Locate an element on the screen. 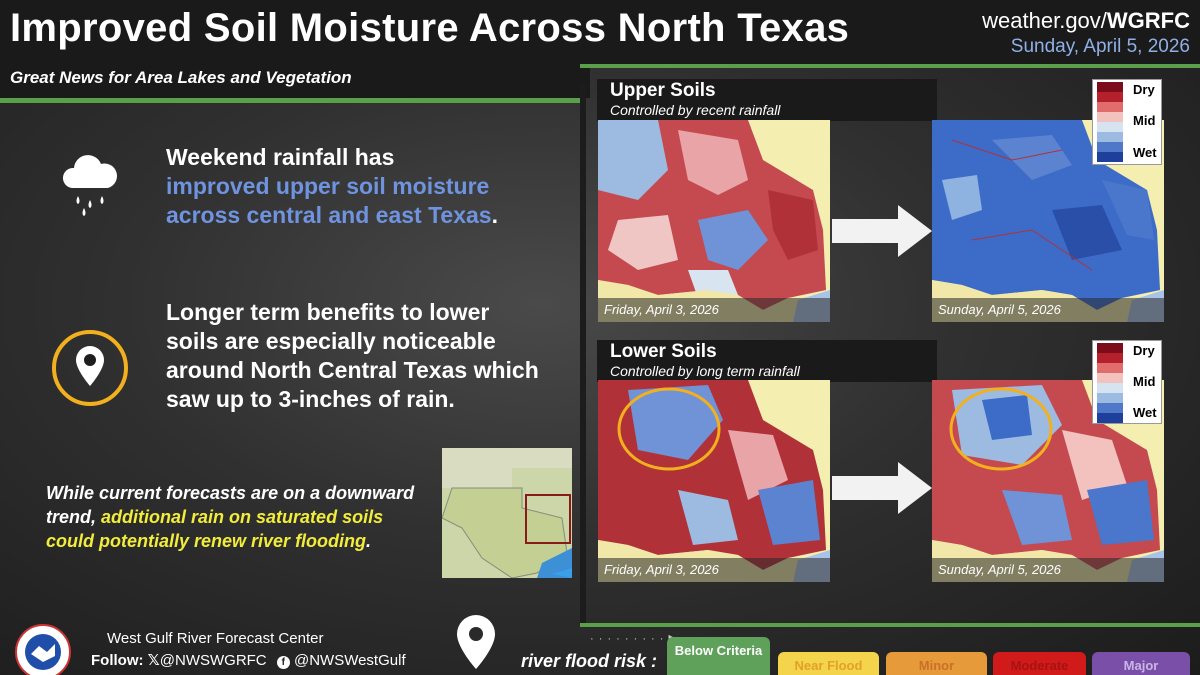 Image resolution: width=1200 pixels, height=675 pixels. panel-gutter is located at coordinates (583, 353).